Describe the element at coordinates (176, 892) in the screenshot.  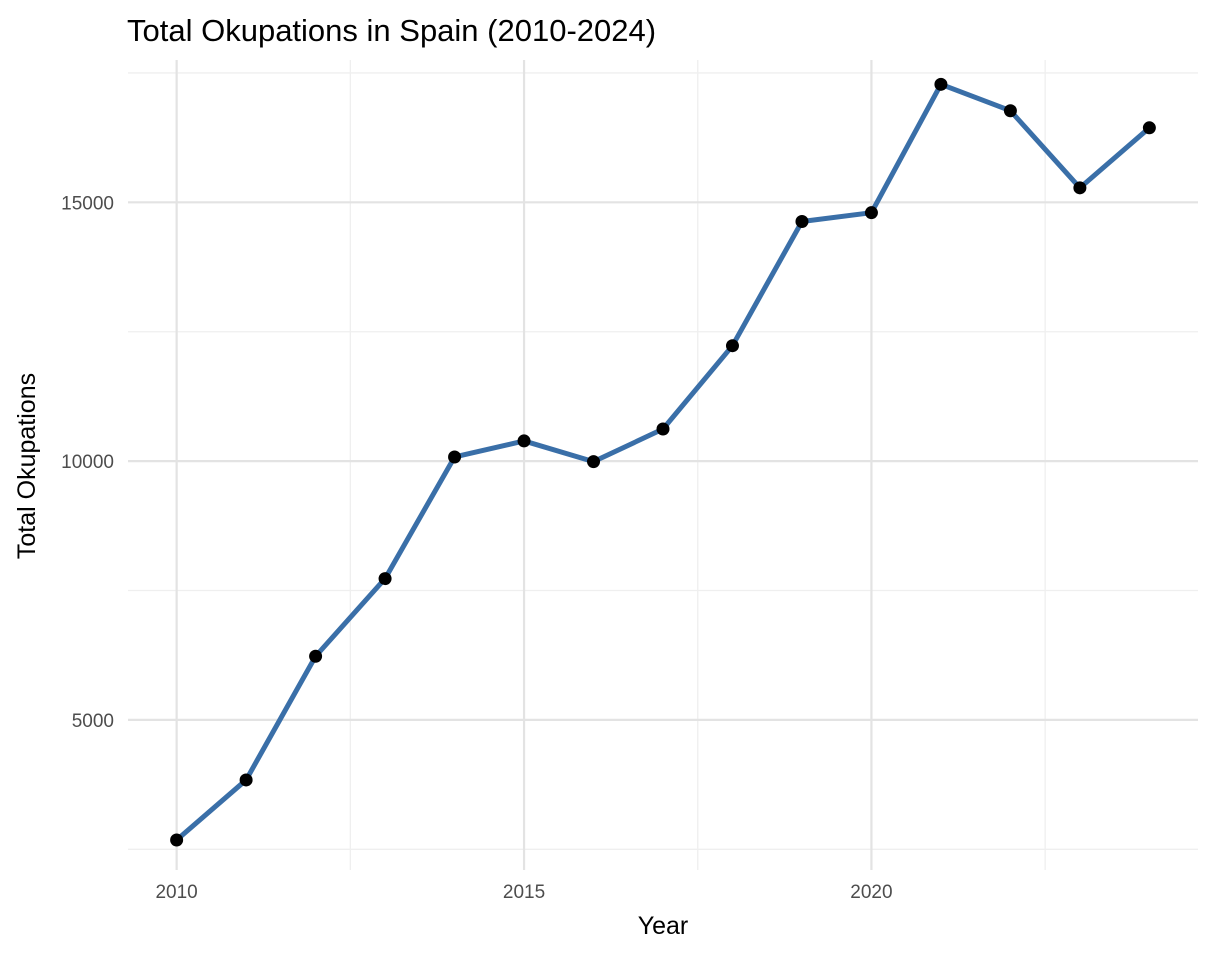
I see `x-tick-label: 2010` at that location.